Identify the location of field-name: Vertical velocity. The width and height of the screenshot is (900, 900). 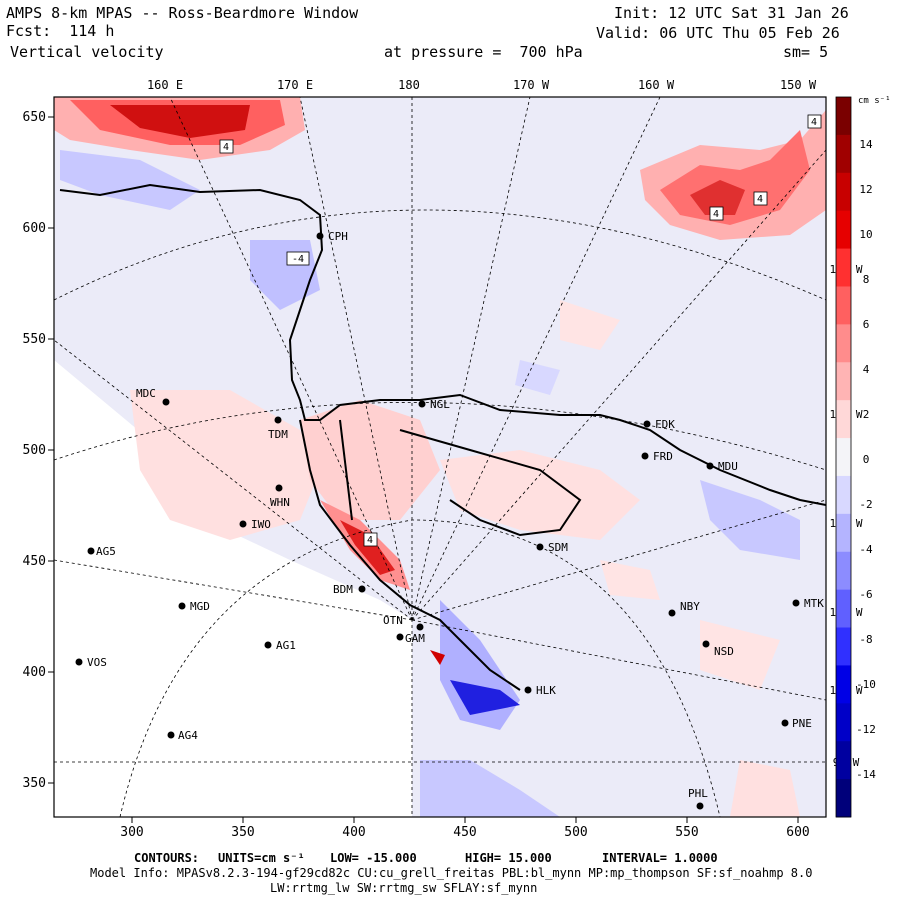
(87, 52).